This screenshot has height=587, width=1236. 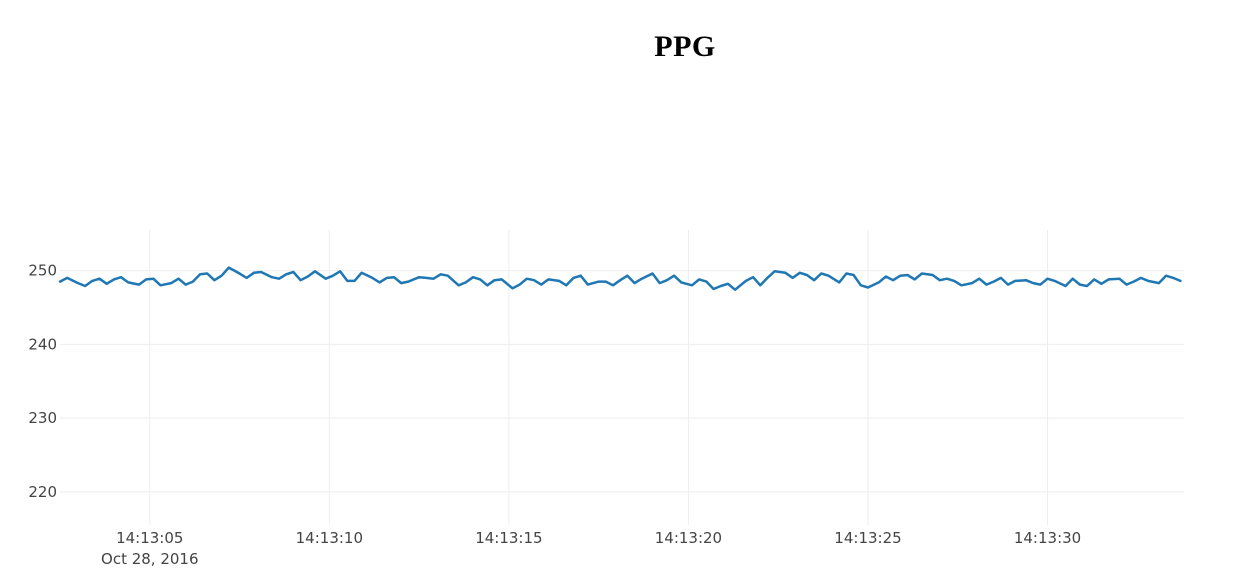 I want to click on x-tick-label: 14:13:30, so click(x=1047, y=538).